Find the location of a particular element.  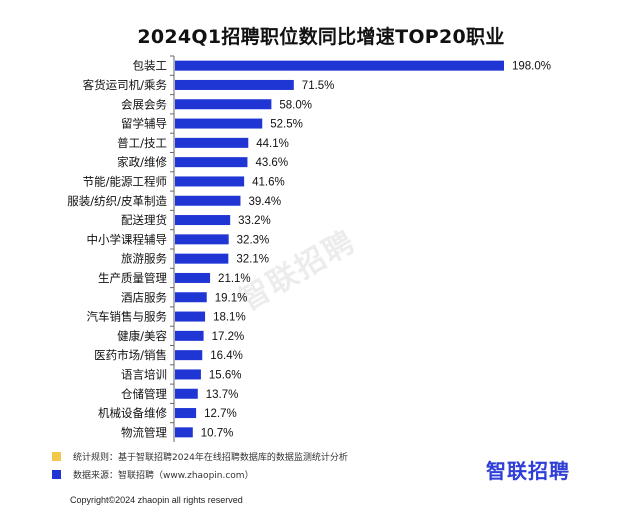

category-label: 医药市场/销售 is located at coordinates (130, 355).